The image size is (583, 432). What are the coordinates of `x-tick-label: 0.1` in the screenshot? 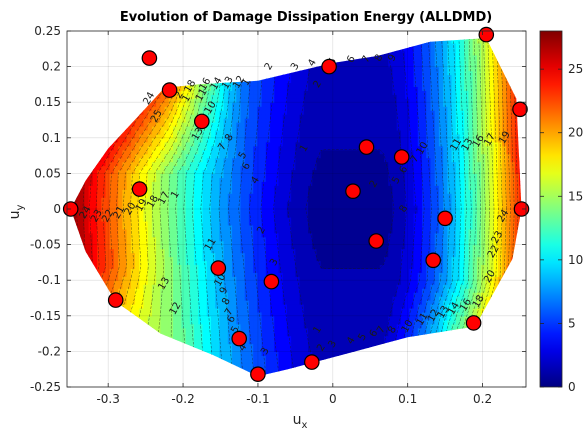 It's located at (407, 399).